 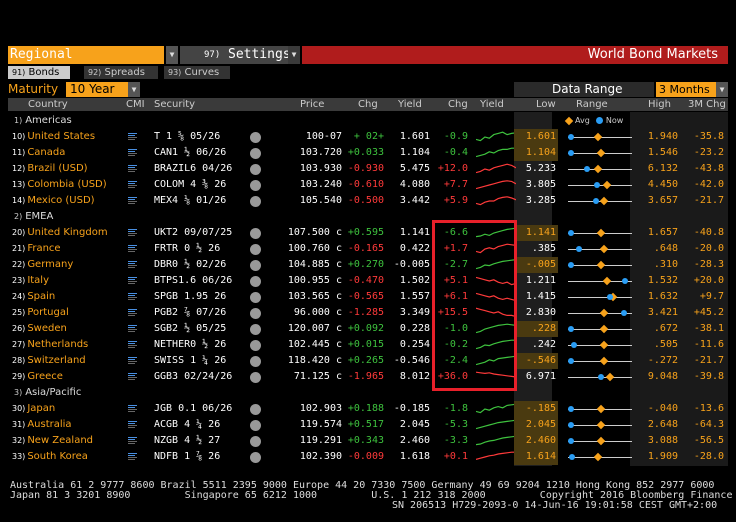 What do you see at coordinates (592, 104) in the screenshot?
I see `col-range: Range` at bounding box center [592, 104].